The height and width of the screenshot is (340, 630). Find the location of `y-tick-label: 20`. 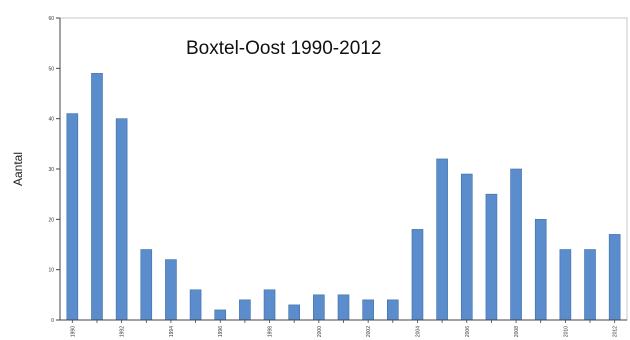

y-tick-label: 20 is located at coordinates (51, 220).